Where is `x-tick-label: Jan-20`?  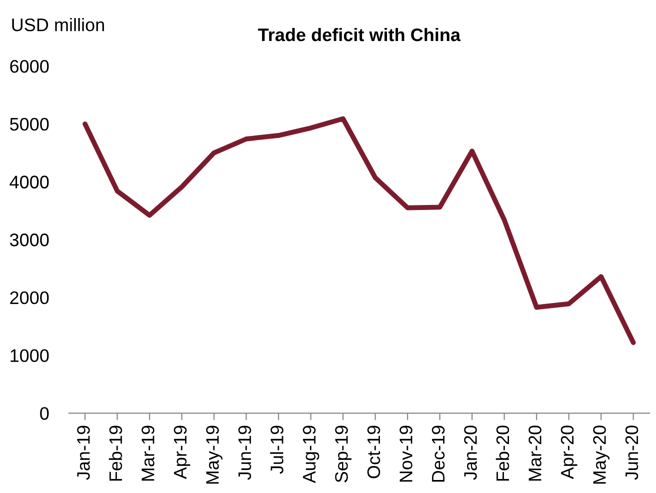
x-tick-label: Jan-20 is located at coordinates (470, 453).